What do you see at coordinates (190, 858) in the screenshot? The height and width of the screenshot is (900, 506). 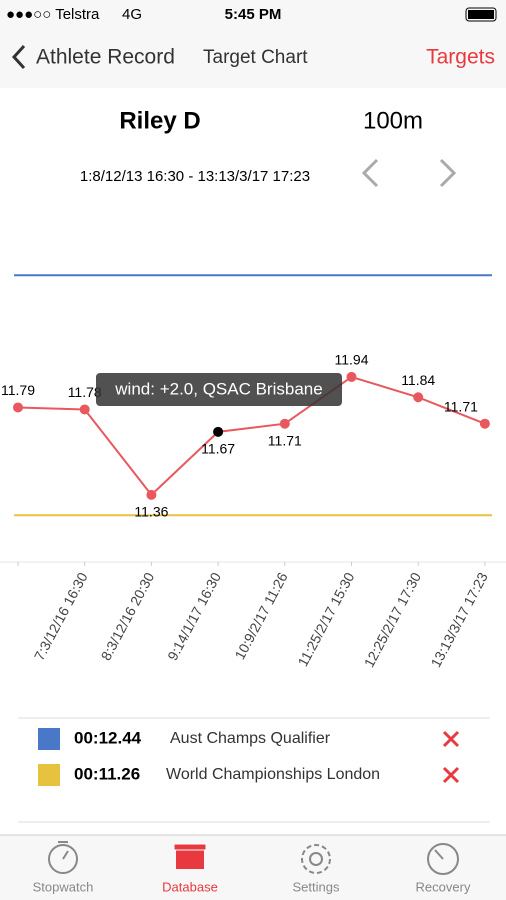 I see `database-icon` at bounding box center [190, 858].